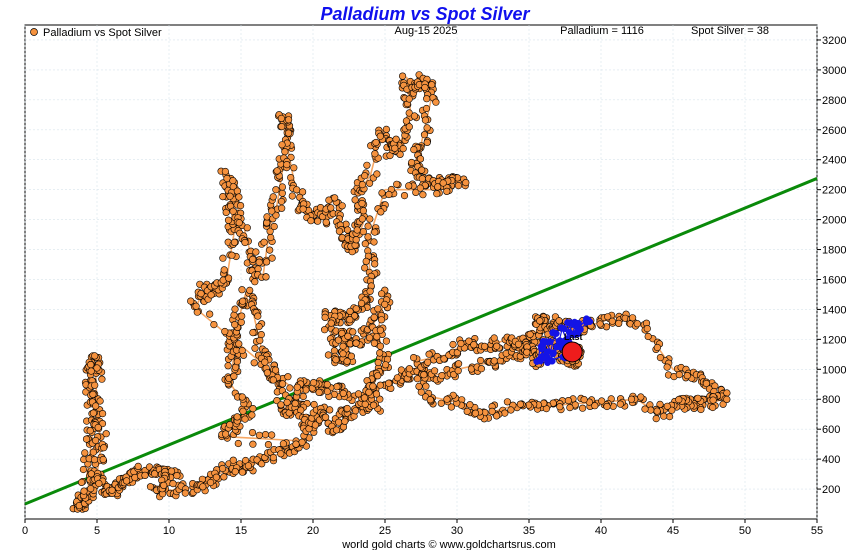  What do you see at coordinates (457, 531) in the screenshot?
I see `x-tick-label: 30` at bounding box center [457, 531].